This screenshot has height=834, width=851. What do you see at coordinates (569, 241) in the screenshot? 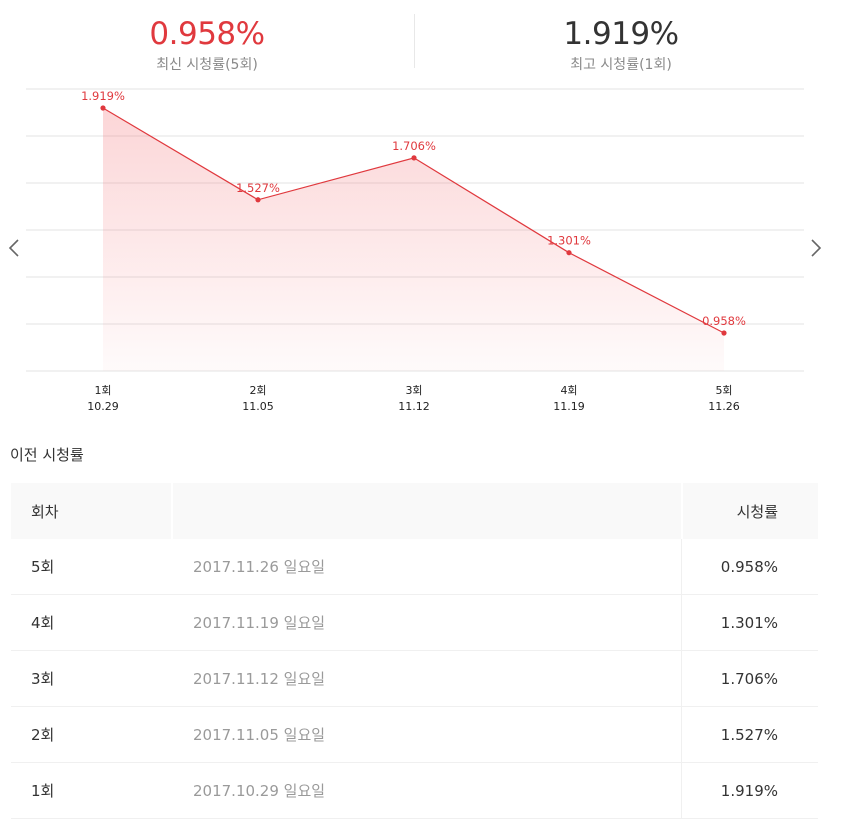
I see `data-label: 1.301%` at bounding box center [569, 241].